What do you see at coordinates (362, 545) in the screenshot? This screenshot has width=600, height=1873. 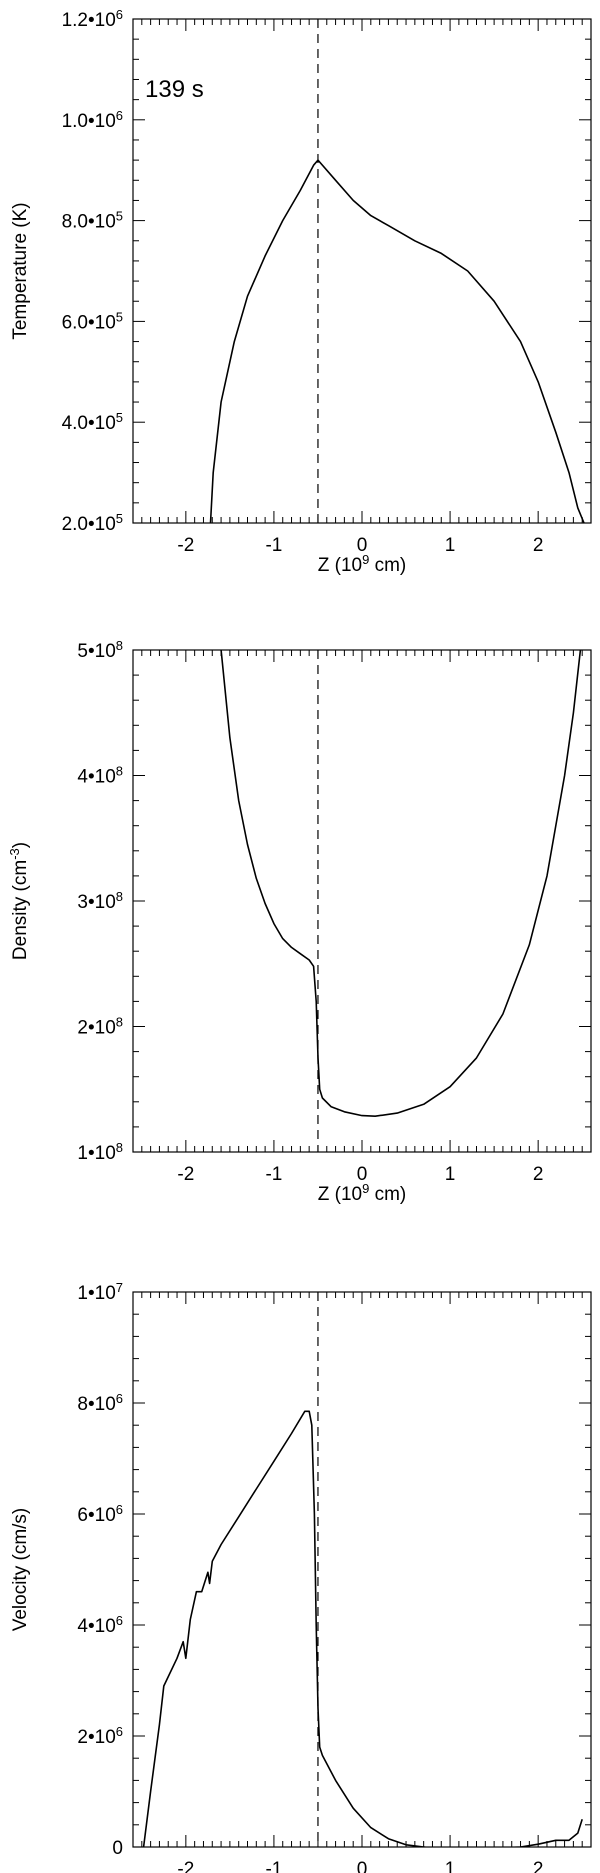 I see `temperature-x-tick-label: 0` at bounding box center [362, 545].